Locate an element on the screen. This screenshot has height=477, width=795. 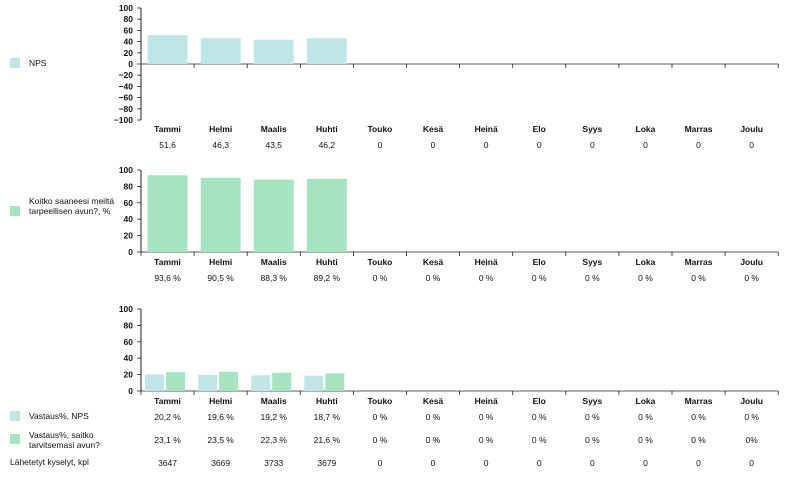
bar-1-1-Maalis is located at coordinates (273, 51).